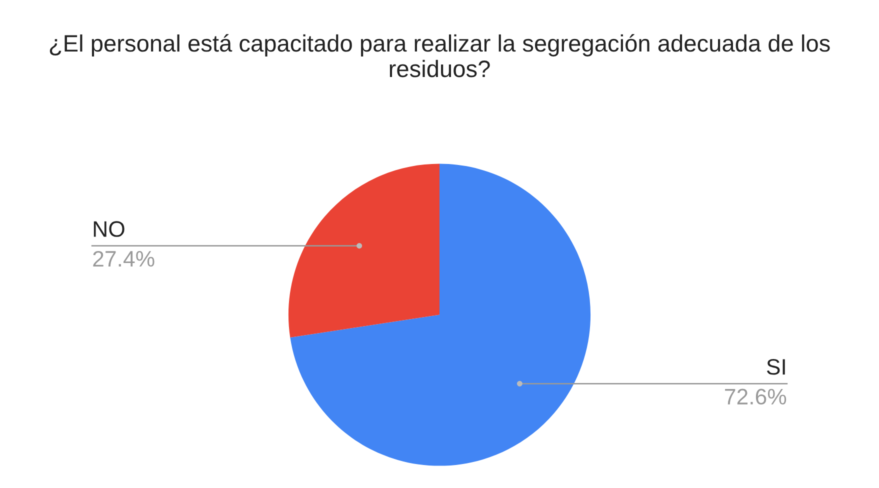  I want to click on slice-label: NO, so click(109, 229).